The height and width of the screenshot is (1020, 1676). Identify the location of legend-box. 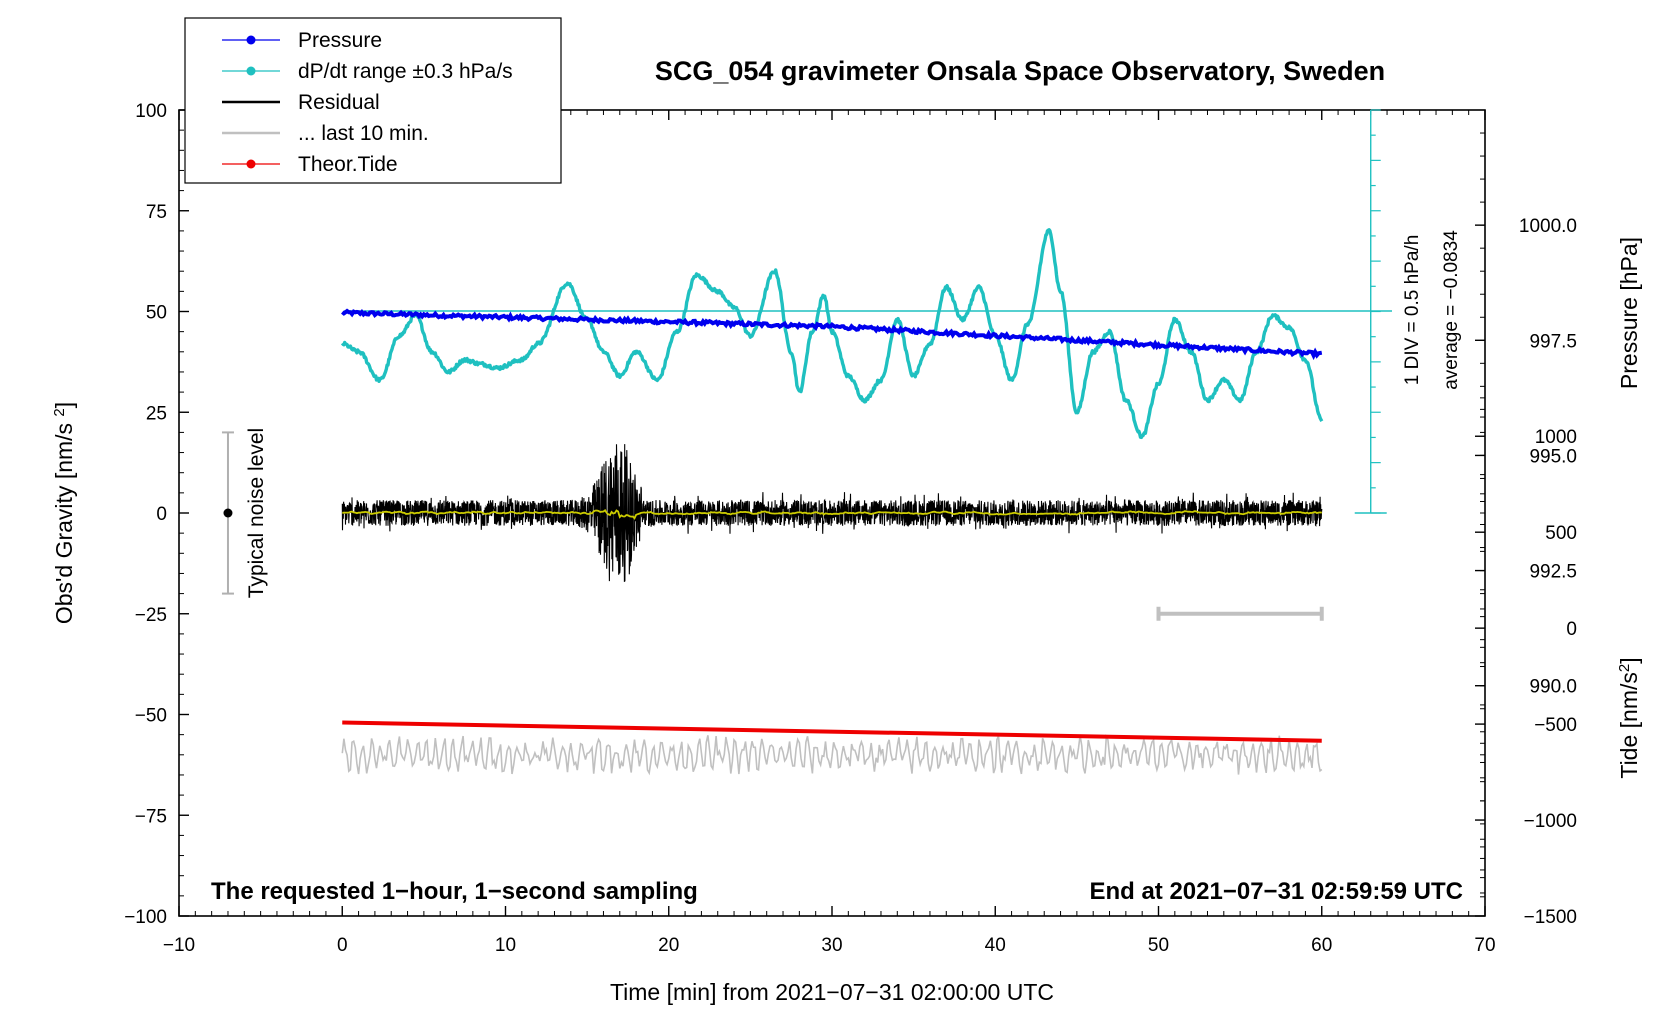
(373, 100).